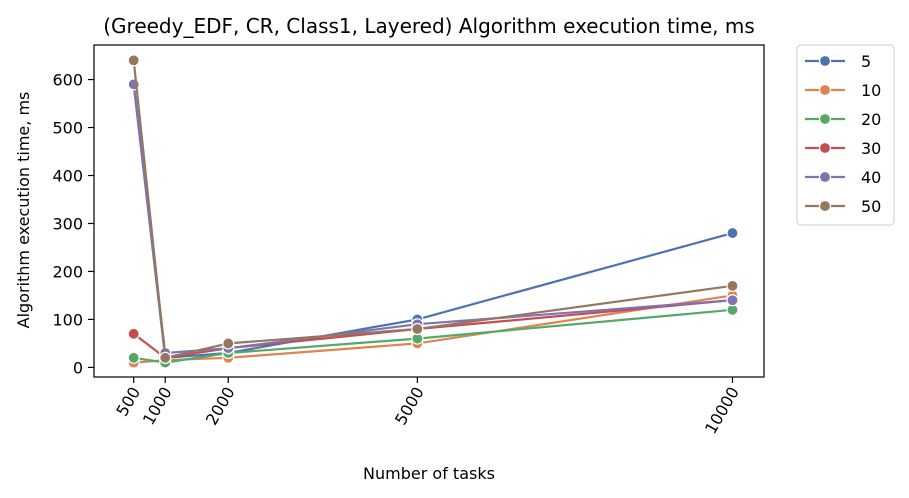  Describe the element at coordinates (871, 177) in the screenshot. I see `legend-label: 40` at that location.